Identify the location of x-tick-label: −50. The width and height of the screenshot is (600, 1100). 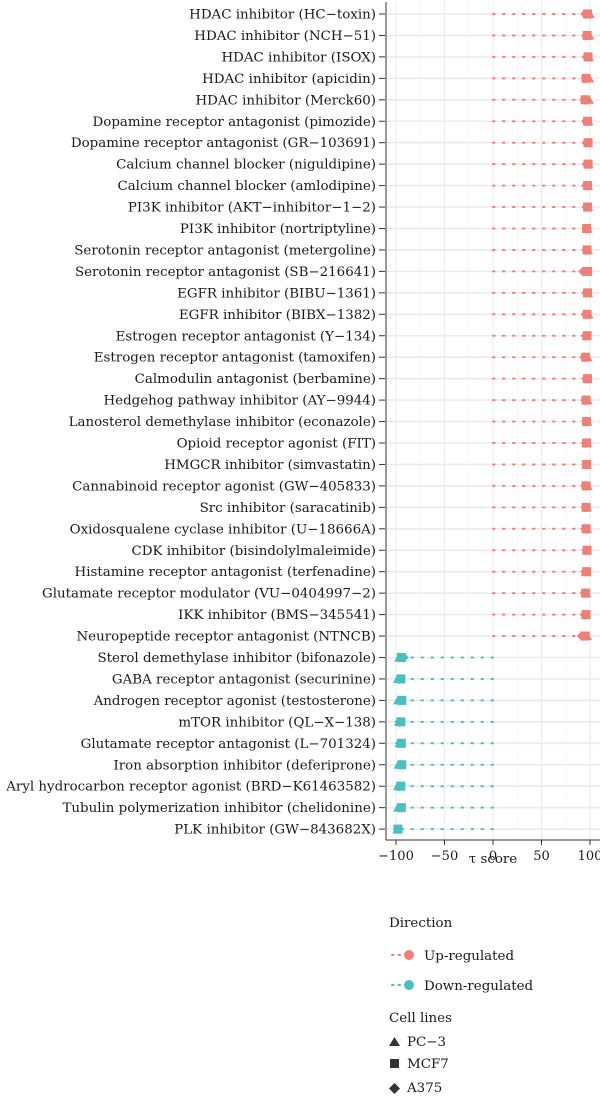
(444, 856).